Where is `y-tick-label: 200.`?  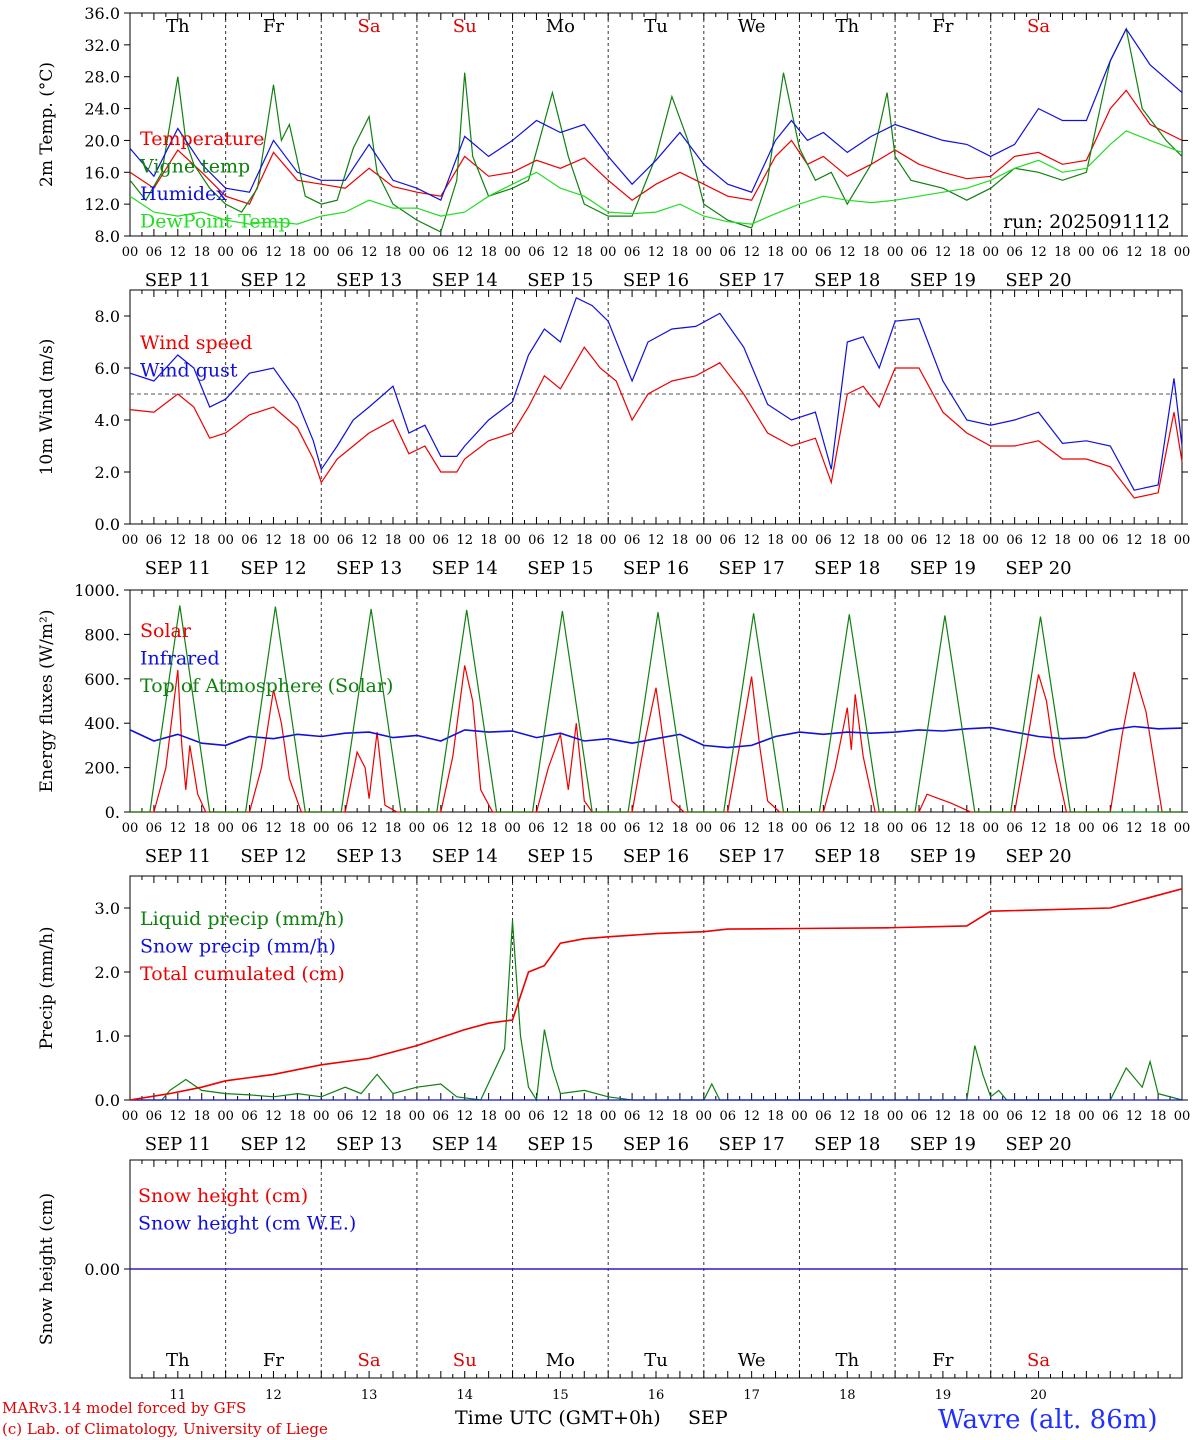
y-tick-label: 200. is located at coordinates (102, 768).